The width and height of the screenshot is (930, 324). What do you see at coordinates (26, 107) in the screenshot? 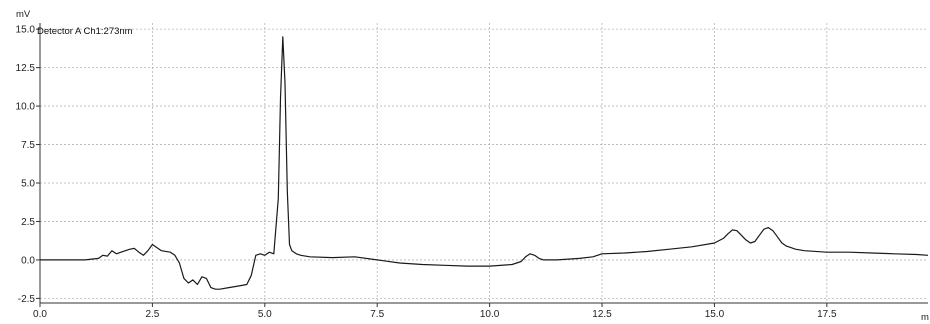
I see `y-tick-label: 10.0` at bounding box center [26, 107].